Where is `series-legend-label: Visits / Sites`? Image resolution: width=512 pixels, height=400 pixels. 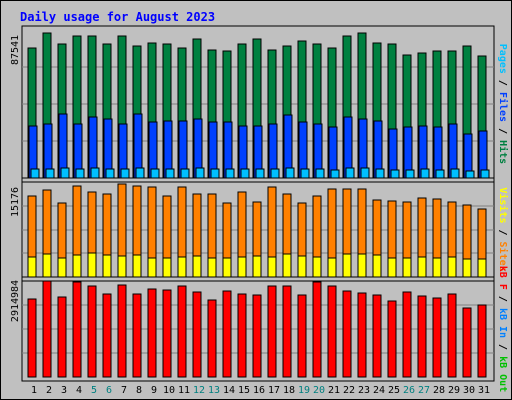 series-legend-label: Visits / Sites is located at coordinates (503, 229).